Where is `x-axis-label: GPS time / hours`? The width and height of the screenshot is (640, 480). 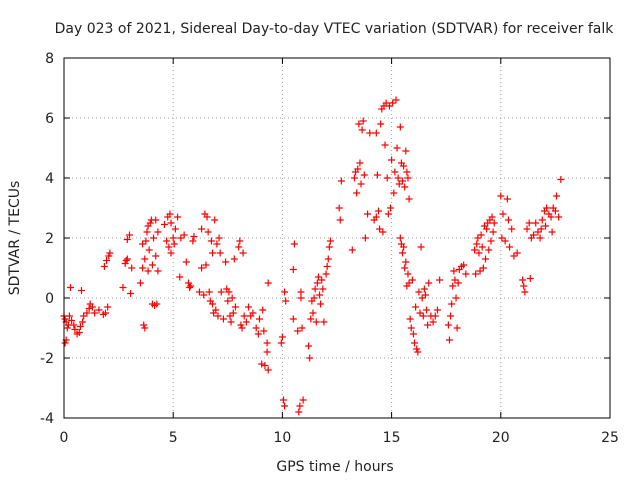
x-axis-label: GPS time / hours is located at coordinates (334, 467).